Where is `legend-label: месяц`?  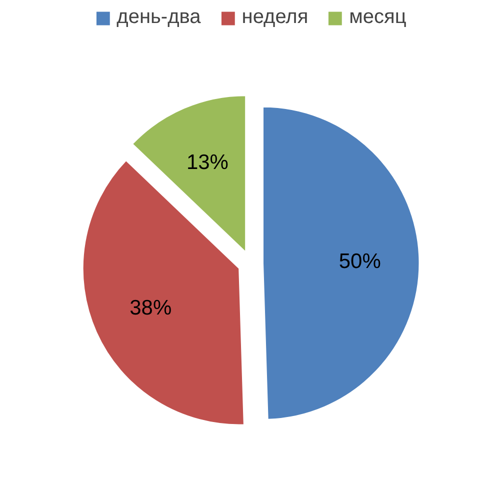
legend-label: месяц is located at coordinates (377, 17).